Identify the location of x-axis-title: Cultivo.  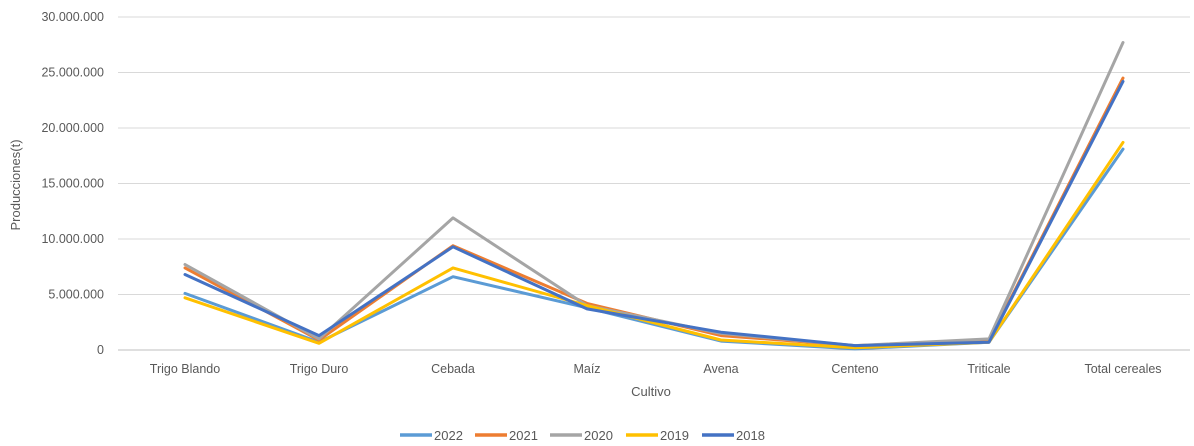
(651, 391).